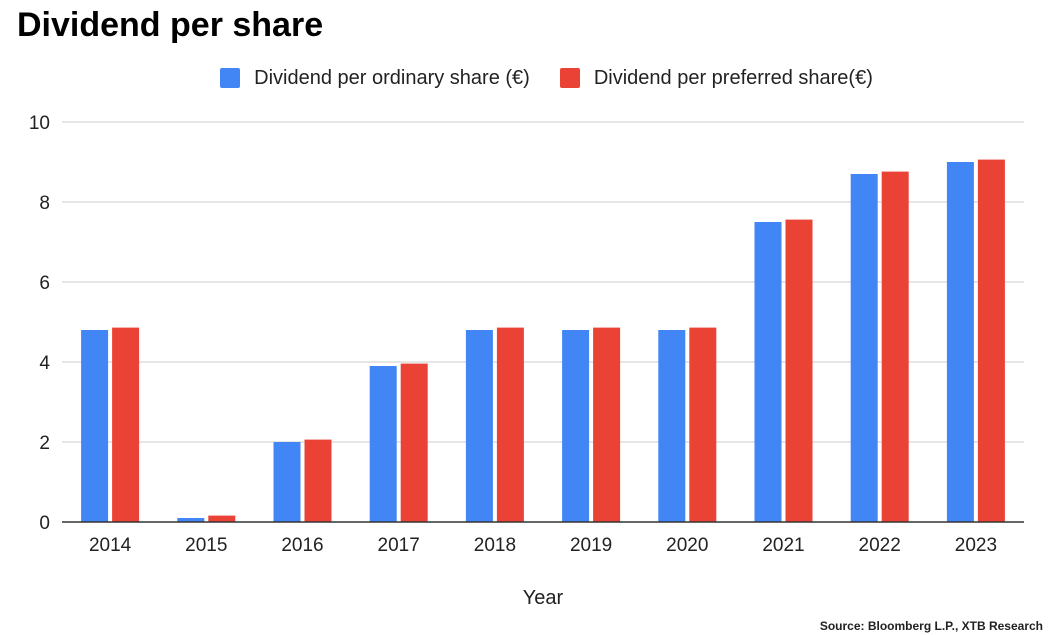 This screenshot has height=635, width=1051. Describe the element at coordinates (44, 203) in the screenshot. I see `y-tick-label: 8` at that location.